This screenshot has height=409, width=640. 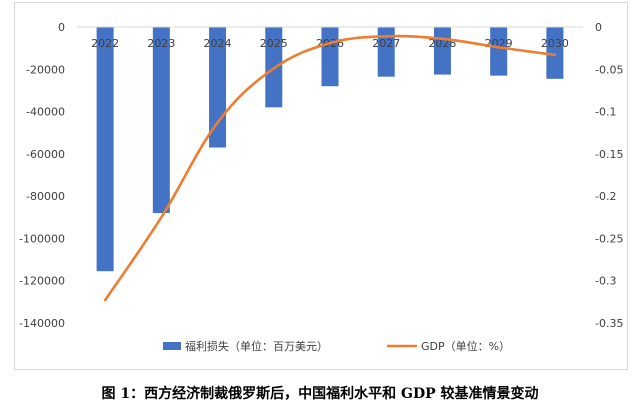 What do you see at coordinates (61, 27) in the screenshot?
I see `left-tick-label: 0` at bounding box center [61, 27].